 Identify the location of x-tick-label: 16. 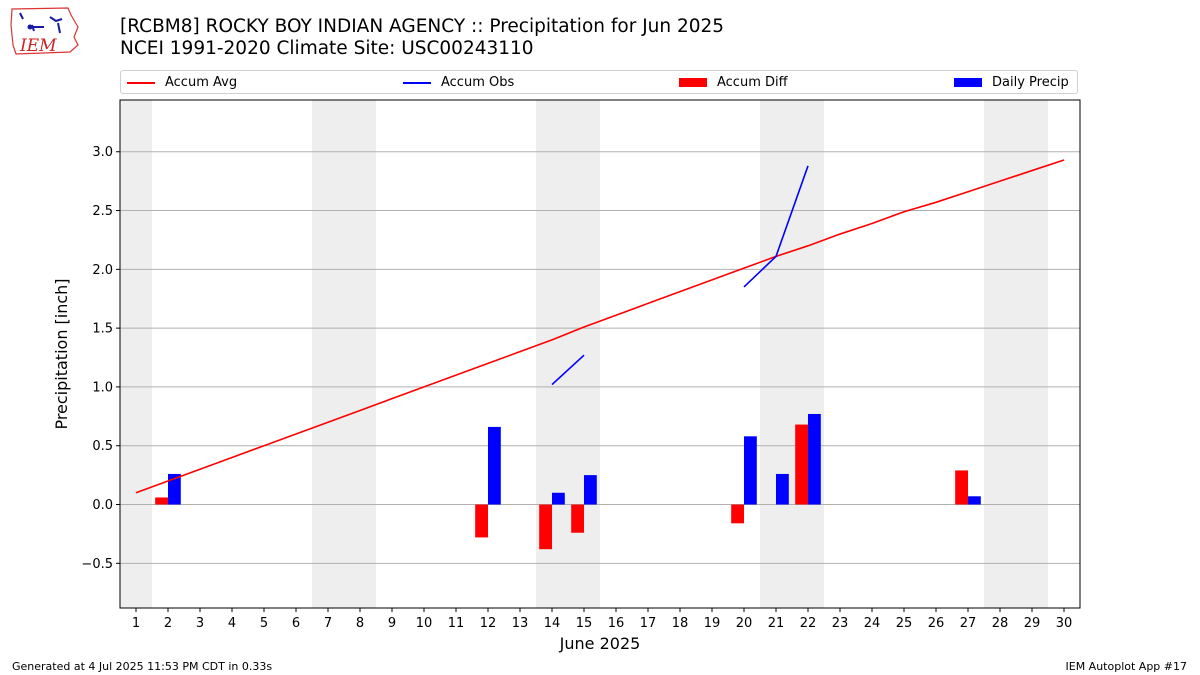
(616, 623).